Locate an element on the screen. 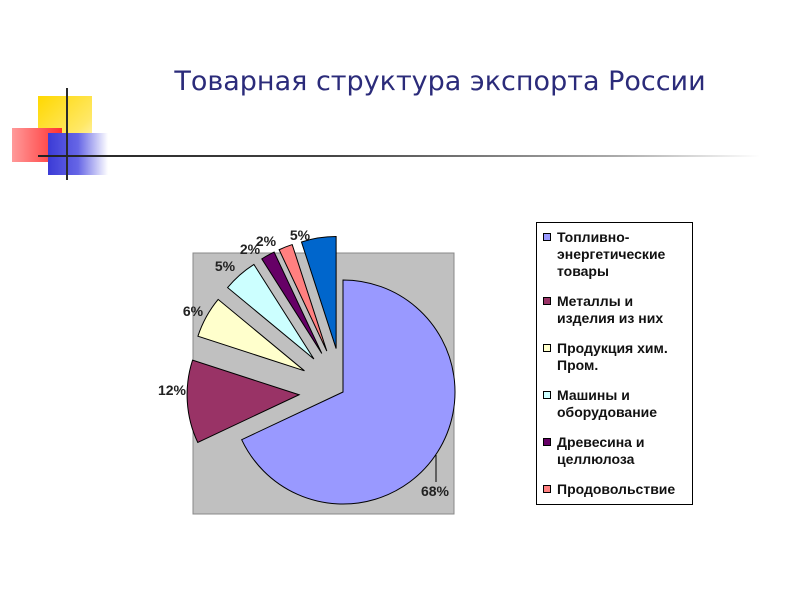 The width and height of the screenshot is (800, 600). legend-label: Продовольствие is located at coordinates (616, 489).